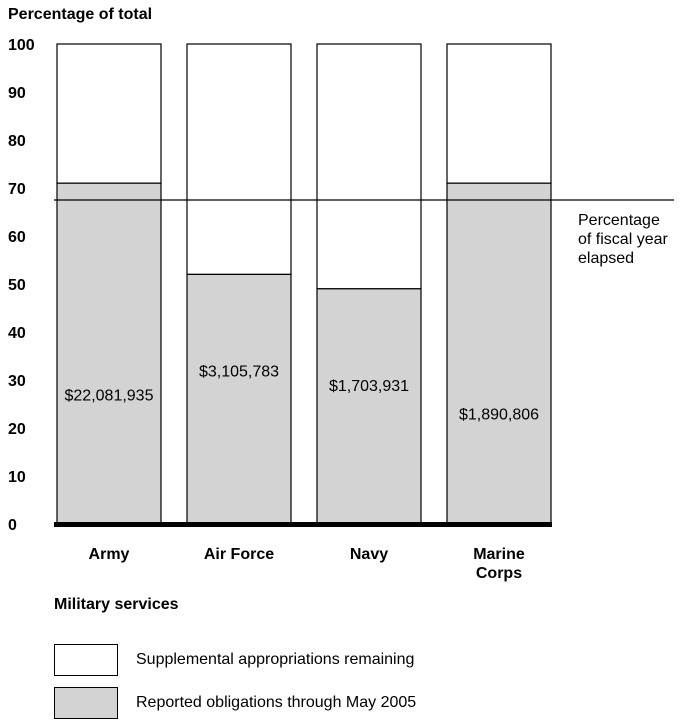  I want to click on legend-item-remaining: Supplemental appropriations remaining, so click(234, 660).